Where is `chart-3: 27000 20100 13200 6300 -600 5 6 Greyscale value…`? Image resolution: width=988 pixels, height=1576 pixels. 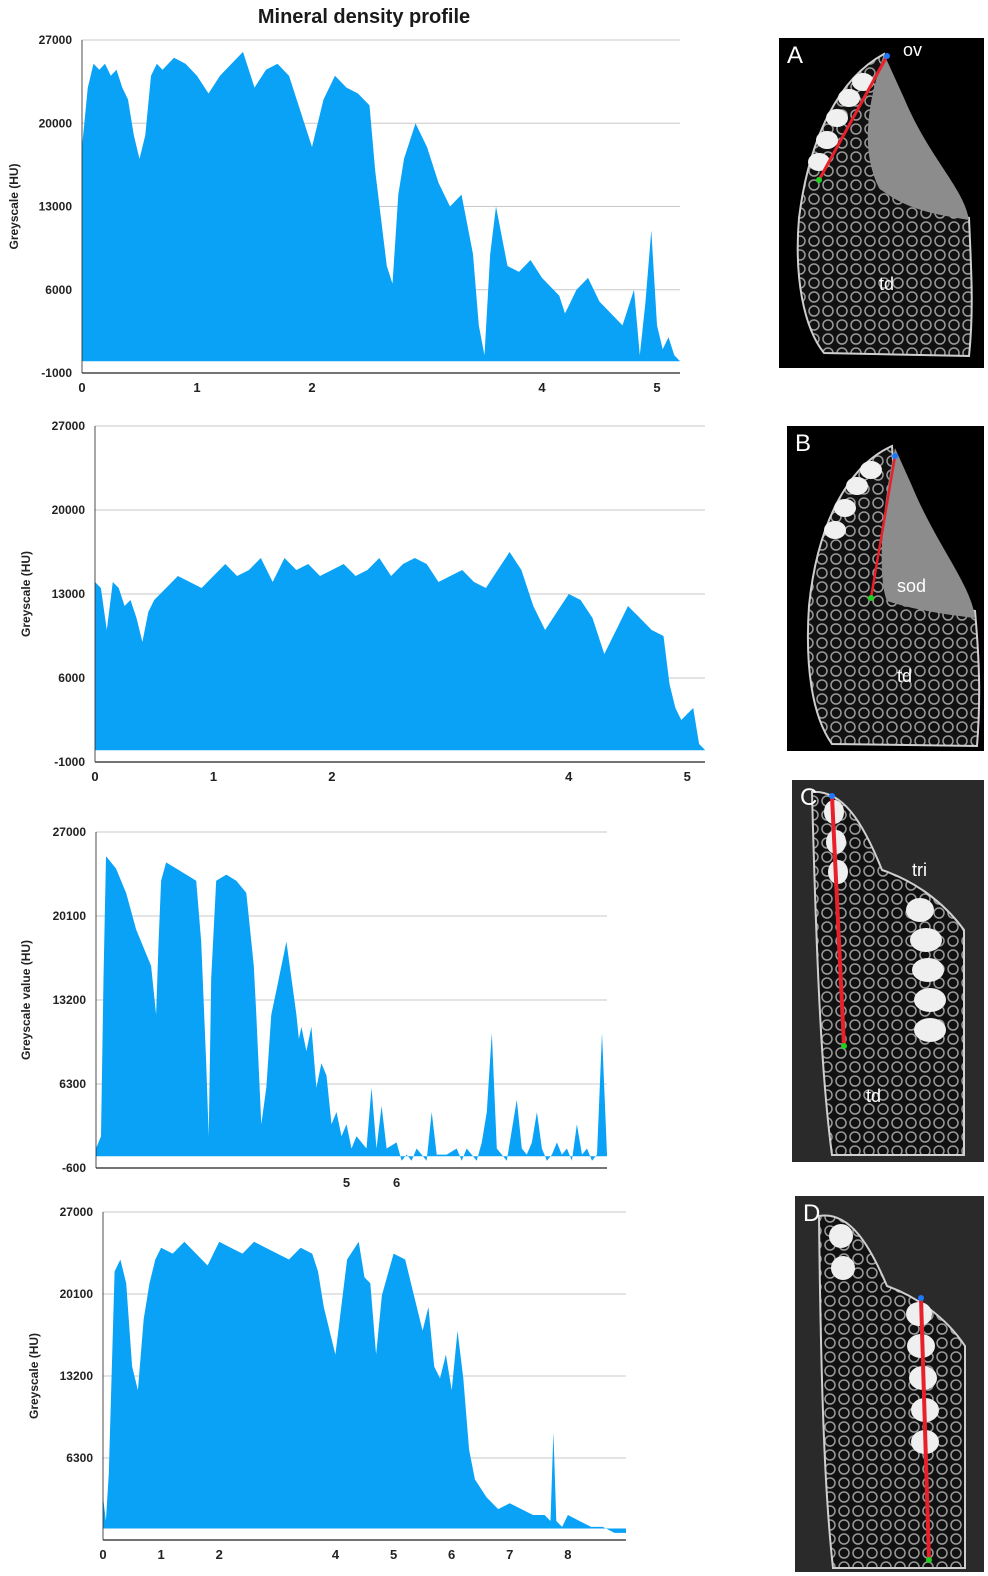 chart-3: 27000 20100 13200 6300 -600 5 6 Greyscale value… is located at coordinates (313, 1007).